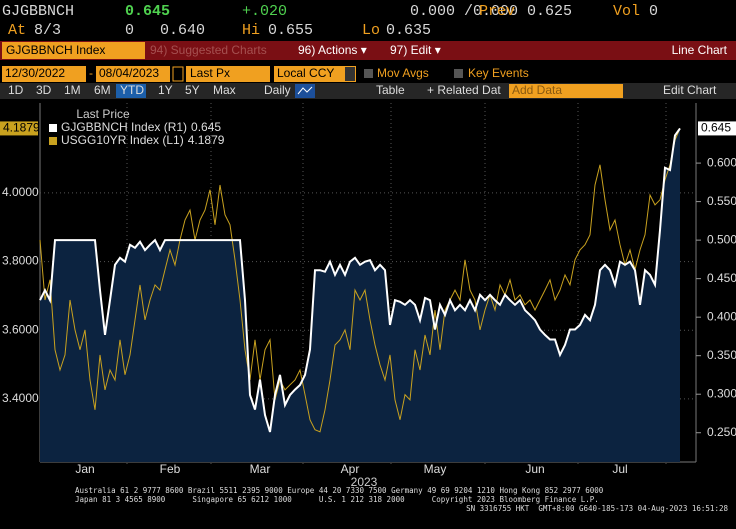  I want to click on period-selected, so click(131, 91).